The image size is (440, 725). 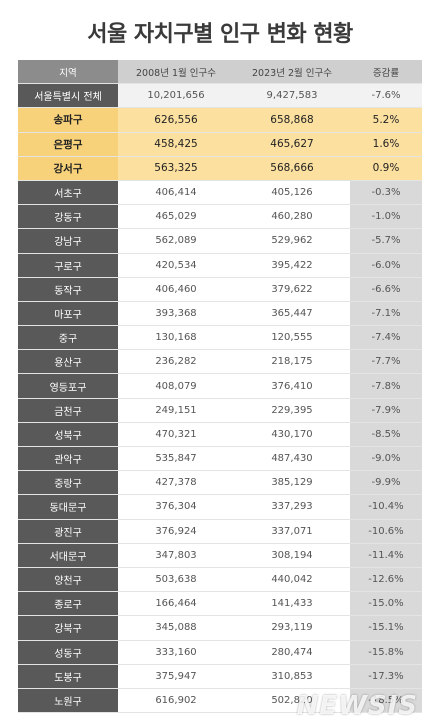 I want to click on change-rate-cell: -17.3%, so click(x=386, y=676).